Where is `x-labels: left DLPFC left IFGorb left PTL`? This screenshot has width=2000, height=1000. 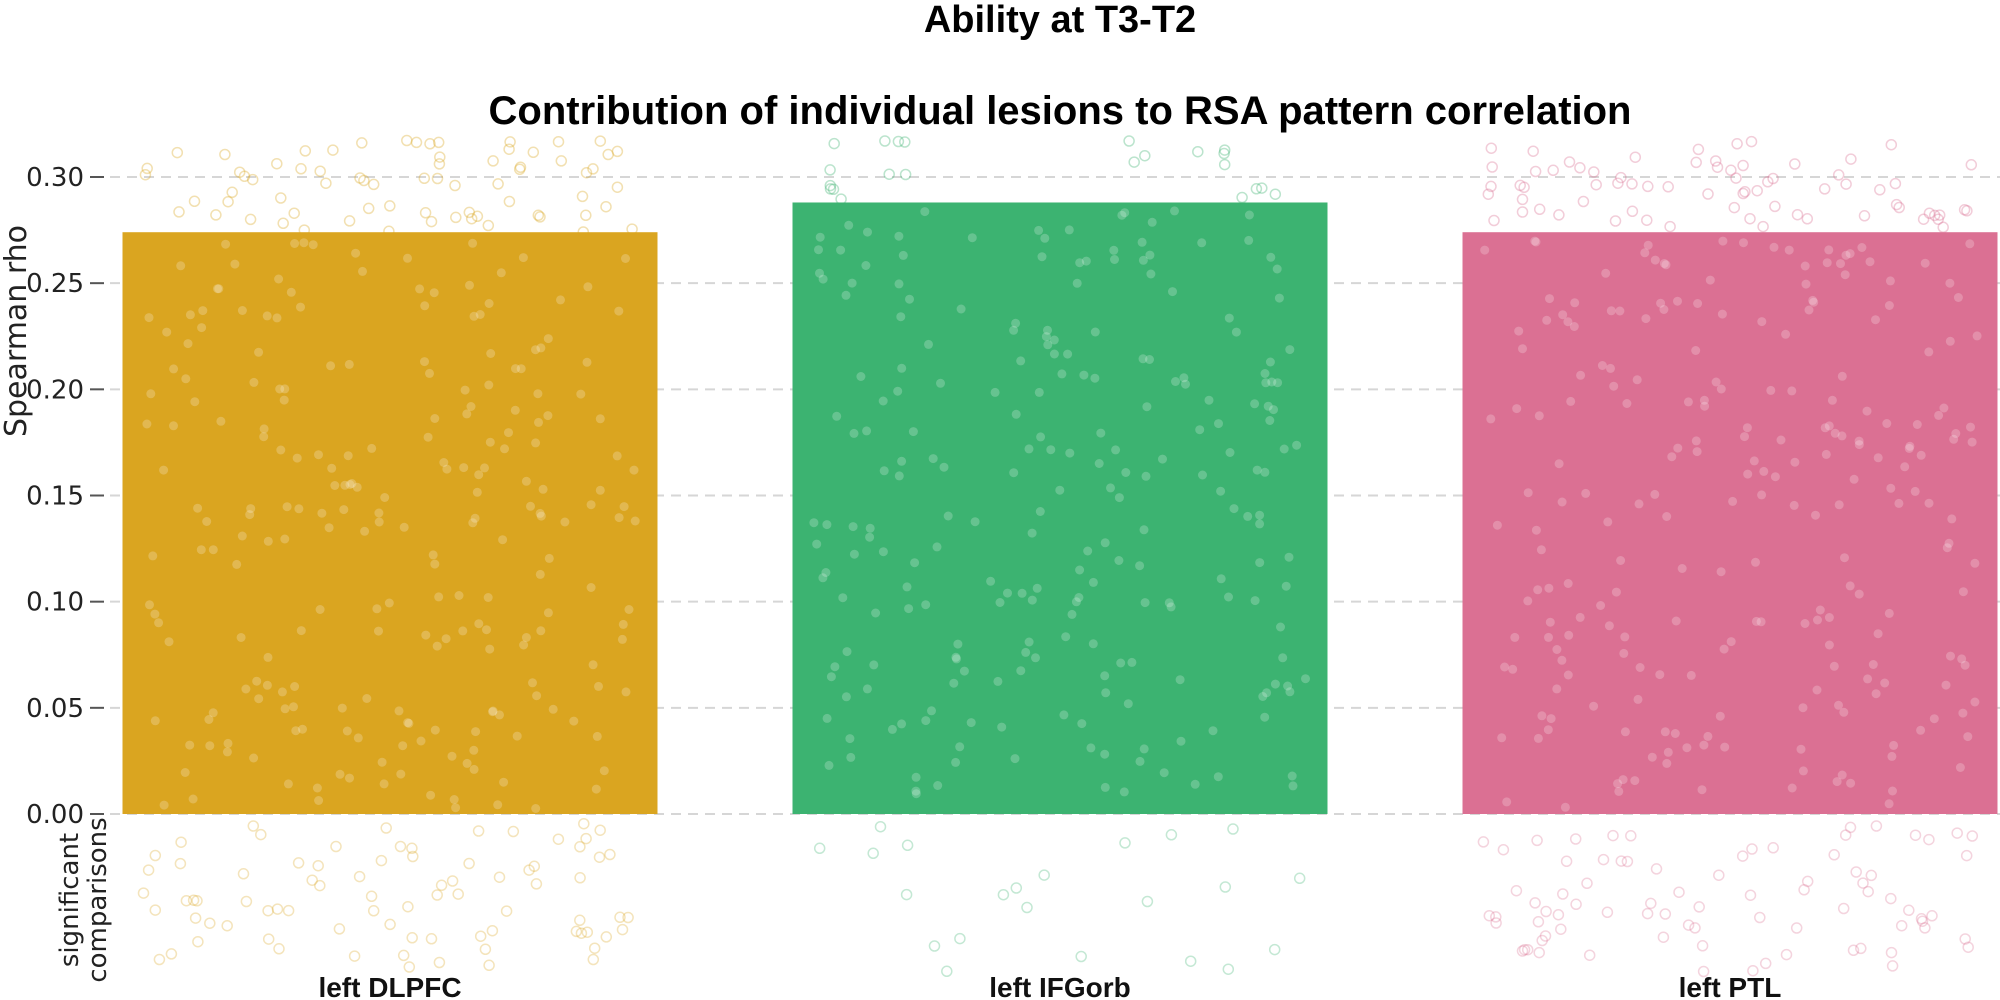 x-labels: left DLPFC left IFGorb left PTL is located at coordinates (1049, 986).